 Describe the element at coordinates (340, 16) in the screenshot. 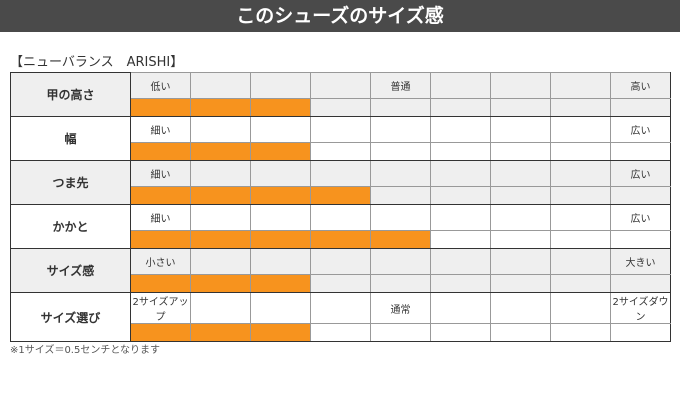

I see `page-title: このシューズのサイズ感` at that location.